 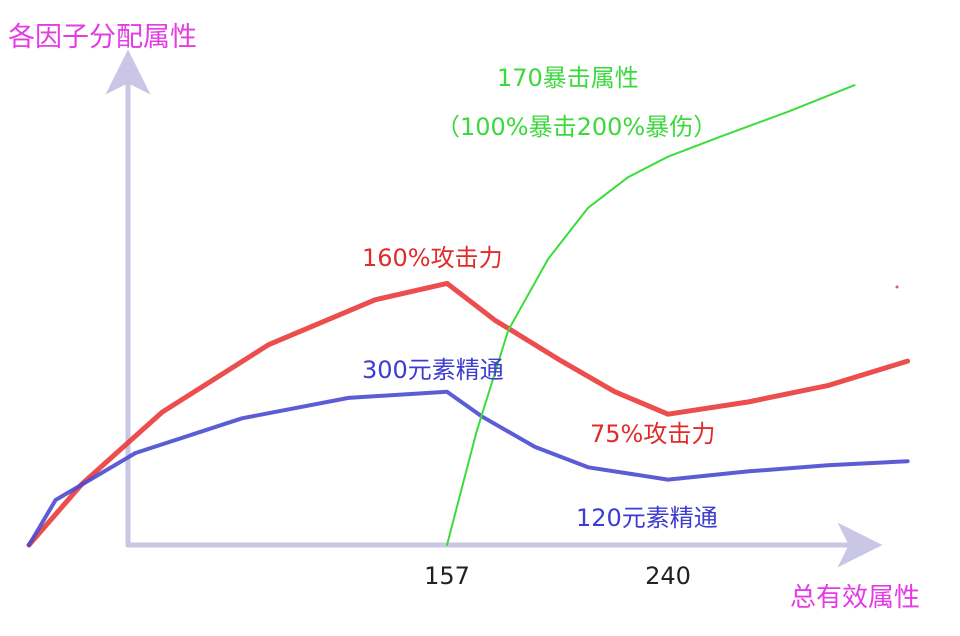 What do you see at coordinates (433, 370) in the screenshot?
I see `annotation-em-peak: 300元素精通` at bounding box center [433, 370].